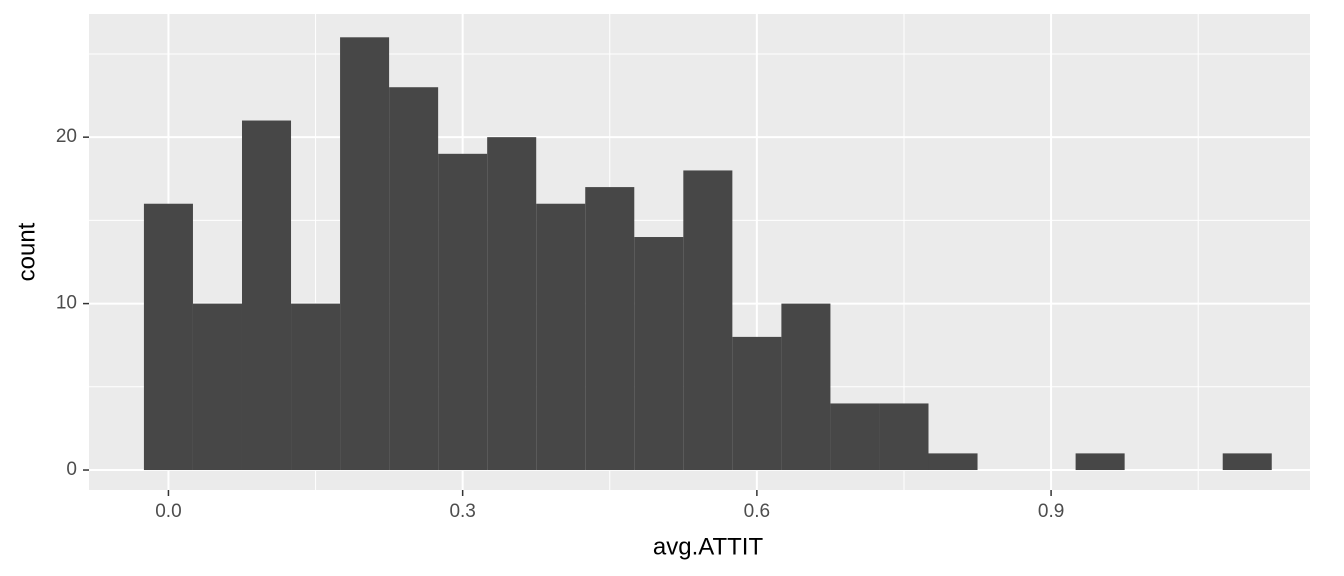 Image resolution: width=1344 pixels, height=576 pixels. Describe the element at coordinates (71, 469) in the screenshot. I see `y-tick-label: 0` at that location.